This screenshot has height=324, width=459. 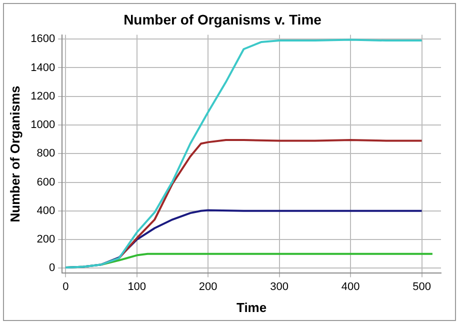 I want to click on y-tick-label: 1000, so click(x=43, y=125).